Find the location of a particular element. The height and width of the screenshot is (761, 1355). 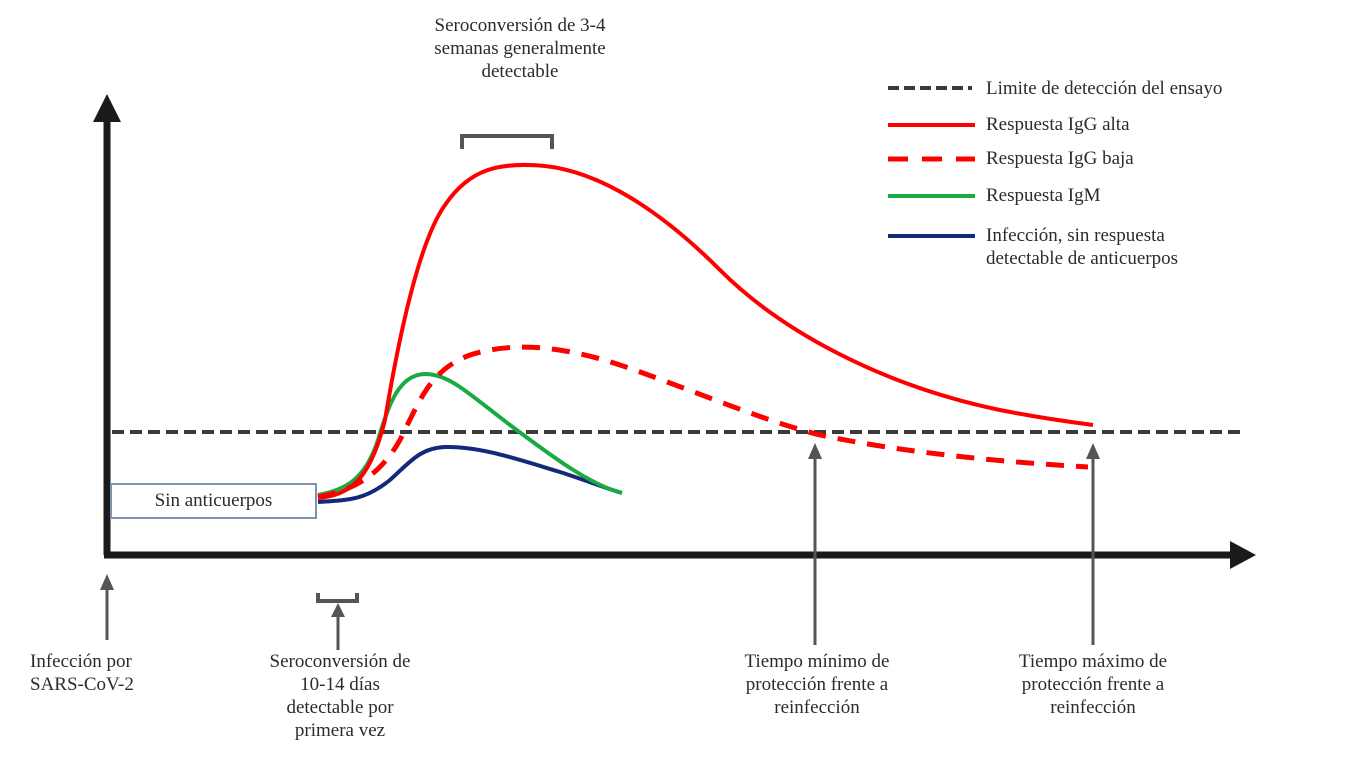

label-line: detectable por is located at coordinates (340, 707).